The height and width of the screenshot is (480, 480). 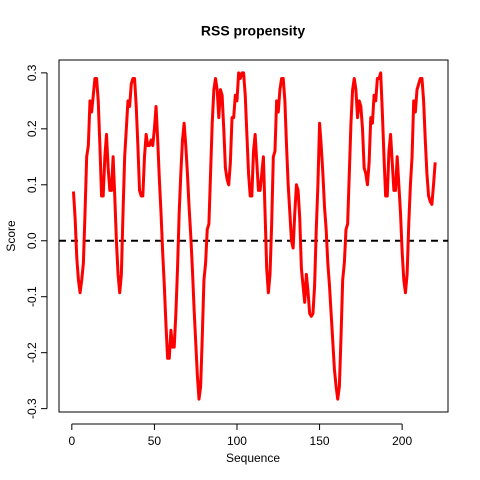 What do you see at coordinates (32, 240) in the screenshot?
I see `y-tick-label: 0.0` at bounding box center [32, 240].